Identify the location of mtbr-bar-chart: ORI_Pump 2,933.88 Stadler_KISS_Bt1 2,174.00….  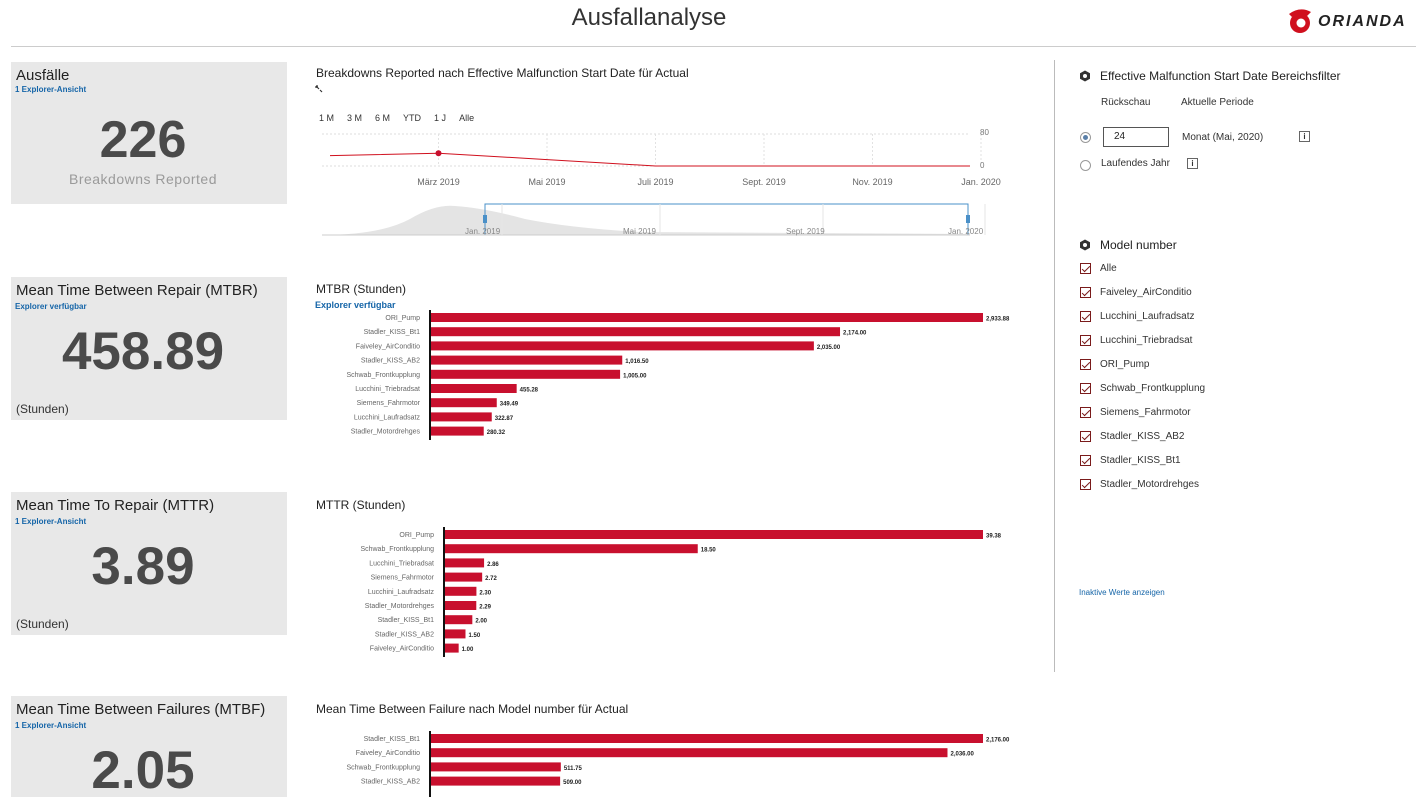
(660, 375).